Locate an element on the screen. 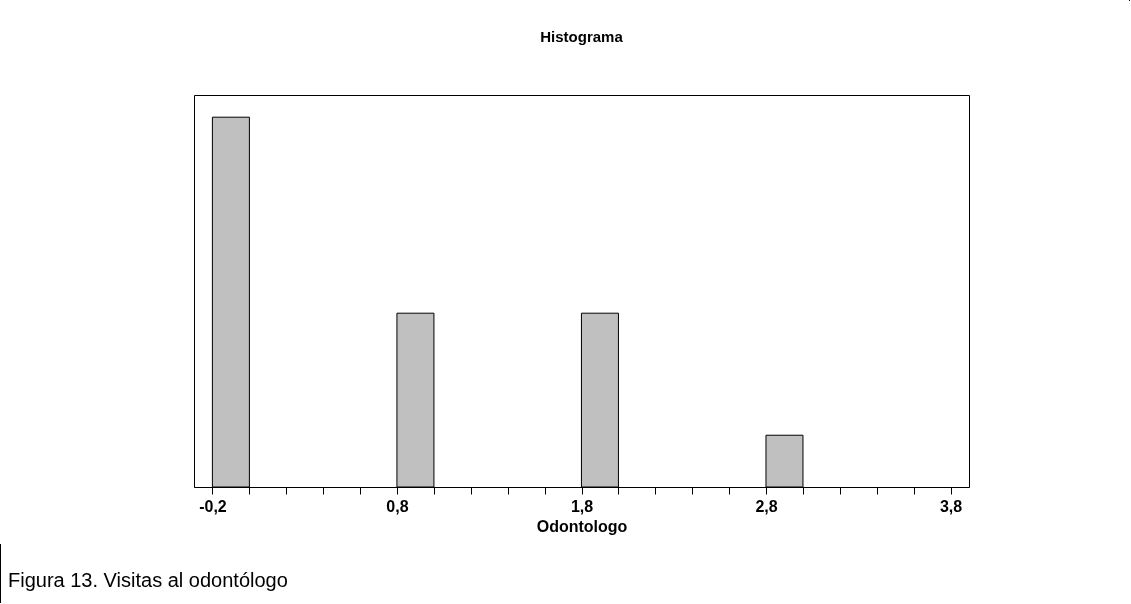 This screenshot has height=604, width=1131. x-tick-label: 2,8 is located at coordinates (766, 506).